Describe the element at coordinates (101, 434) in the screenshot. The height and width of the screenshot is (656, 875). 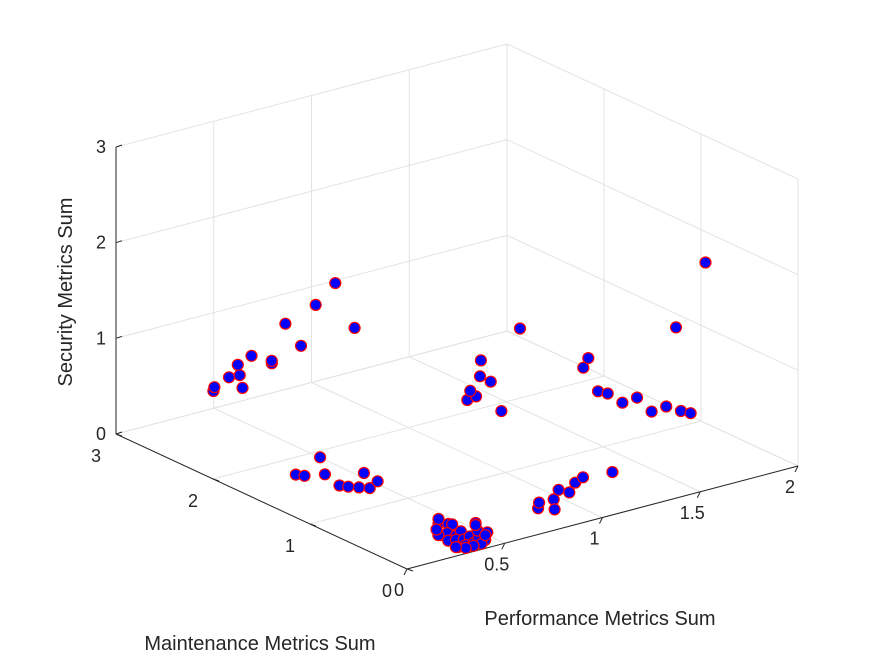
I see `z-tick-label: 0` at that location.